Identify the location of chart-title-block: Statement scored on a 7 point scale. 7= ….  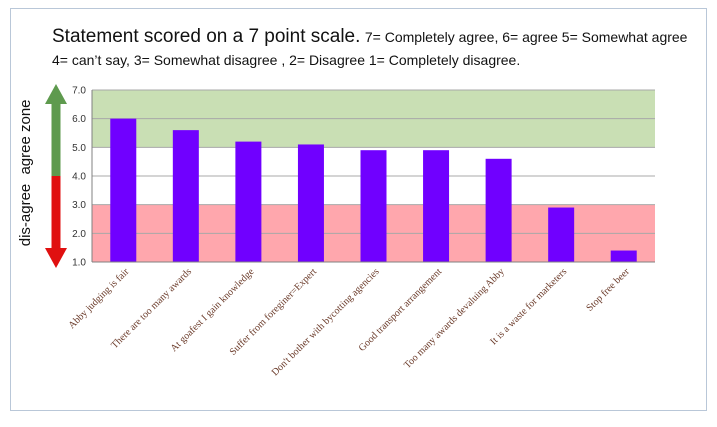
(372, 49).